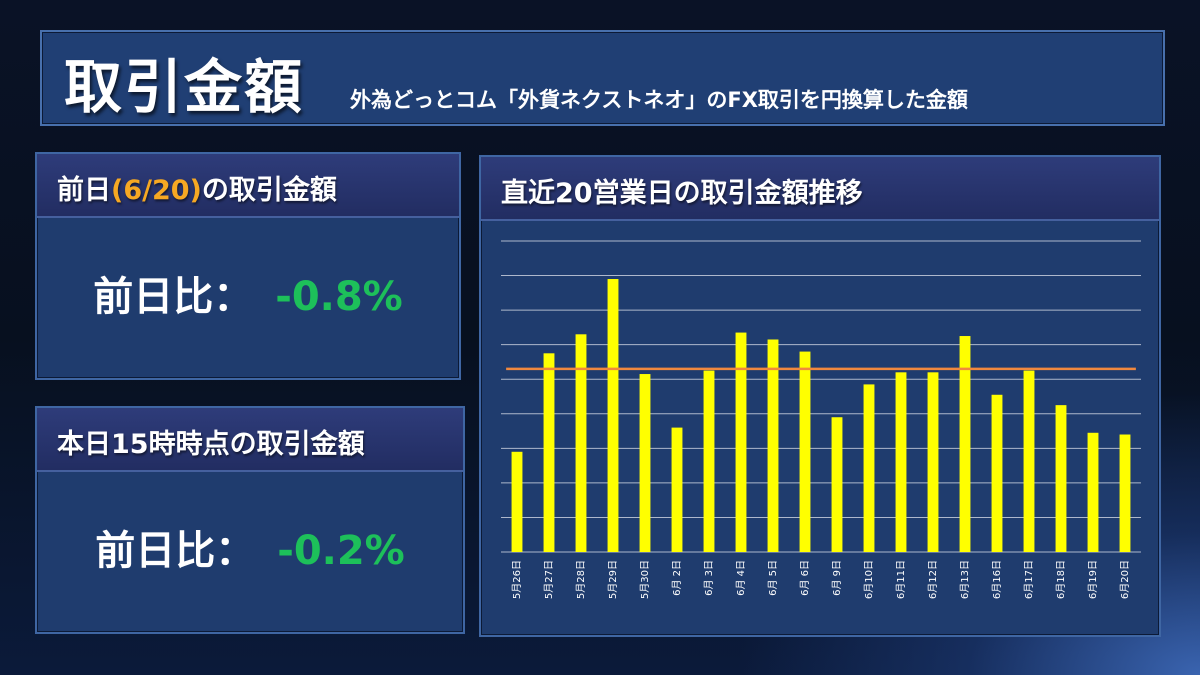 This screenshot has height=675, width=1200. Describe the element at coordinates (773, 578) in the screenshot. I see `x-tick-label: 6月 5日` at that location.